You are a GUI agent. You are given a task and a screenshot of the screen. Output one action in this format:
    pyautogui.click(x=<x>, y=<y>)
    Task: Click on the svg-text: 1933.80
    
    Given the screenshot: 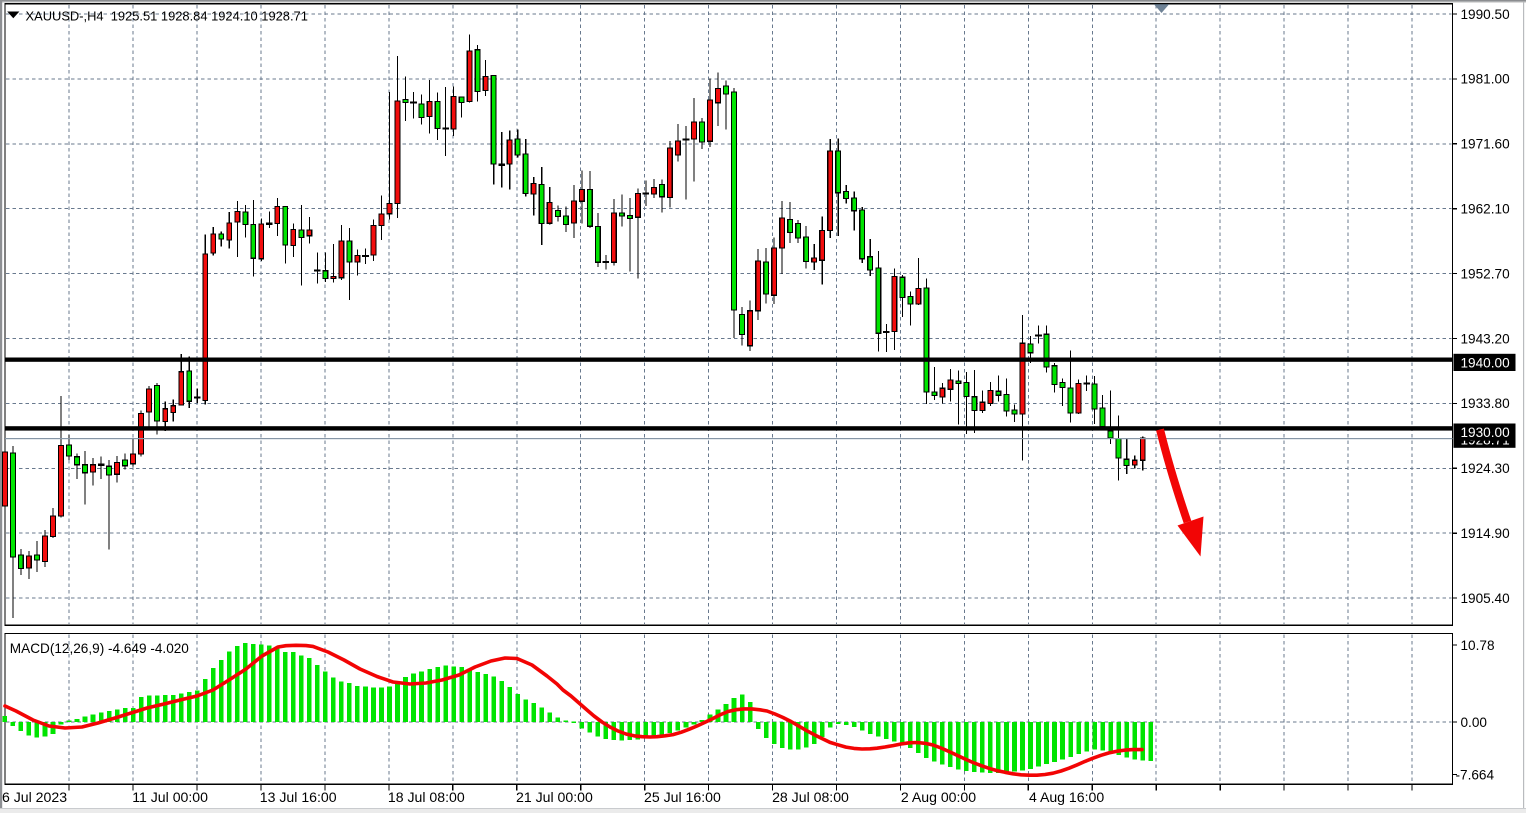 What is the action you would take?
    pyautogui.click(x=1486, y=403)
    